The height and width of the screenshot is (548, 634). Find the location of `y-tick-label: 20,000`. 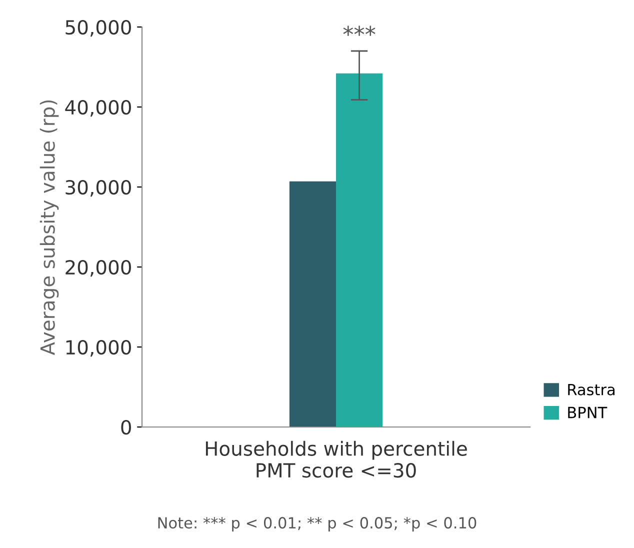

y-tick-label: 20,000 is located at coordinates (98, 268).